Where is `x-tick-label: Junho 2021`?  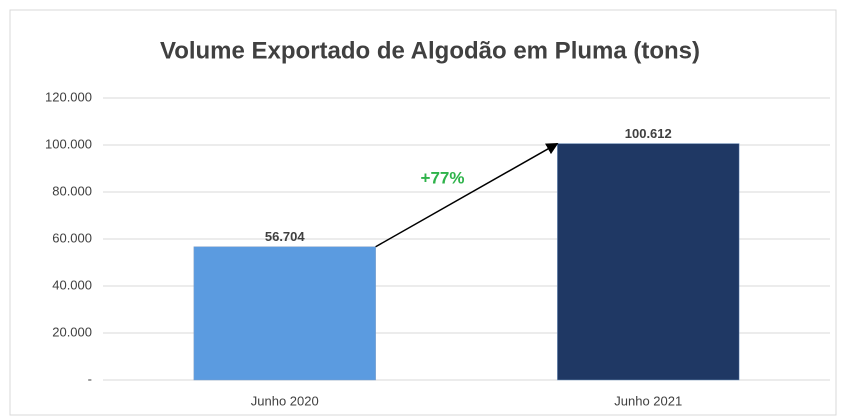
x-tick-label: Junho 2021 is located at coordinates (648, 400).